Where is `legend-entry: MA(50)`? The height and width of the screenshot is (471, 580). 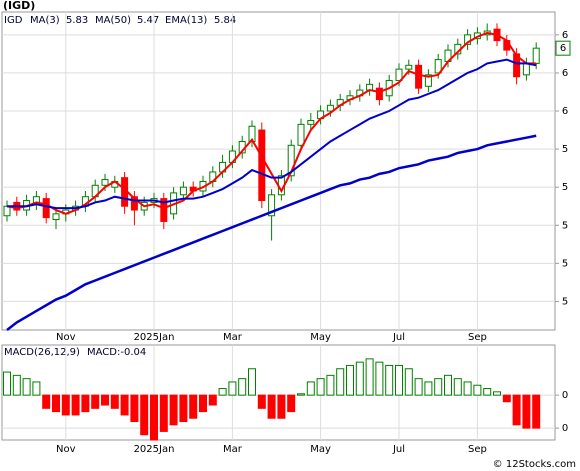
legend-entry: MA(50) is located at coordinates (113, 20).